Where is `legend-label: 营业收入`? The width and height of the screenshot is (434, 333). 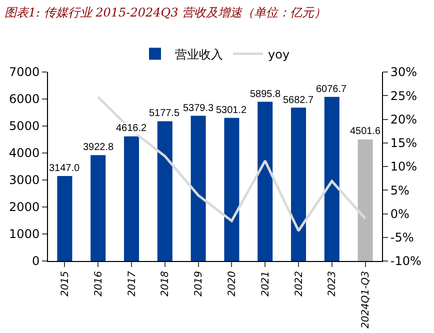
legend-label: 营业收入 is located at coordinates (199, 54).